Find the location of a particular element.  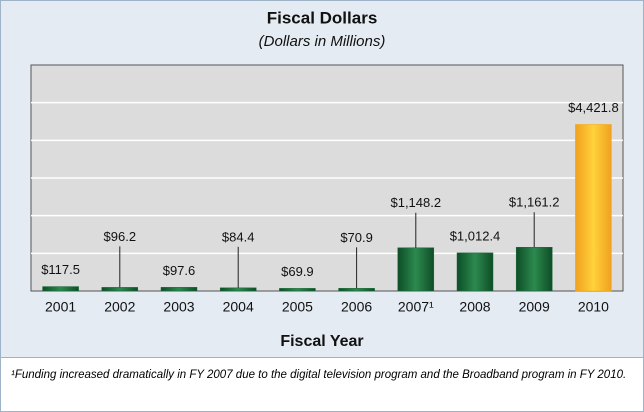

x-tick-label: 2008 is located at coordinates (474, 307).